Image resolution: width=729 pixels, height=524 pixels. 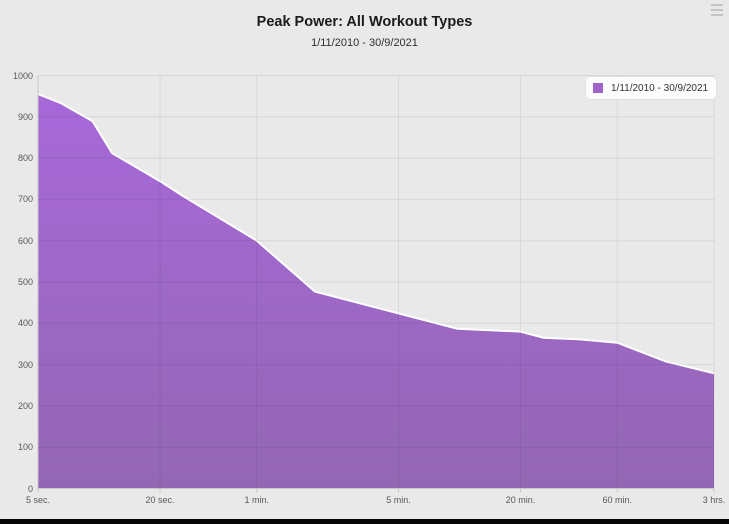 I want to click on x-axis-label: 3 hrs., so click(x=714, y=500).